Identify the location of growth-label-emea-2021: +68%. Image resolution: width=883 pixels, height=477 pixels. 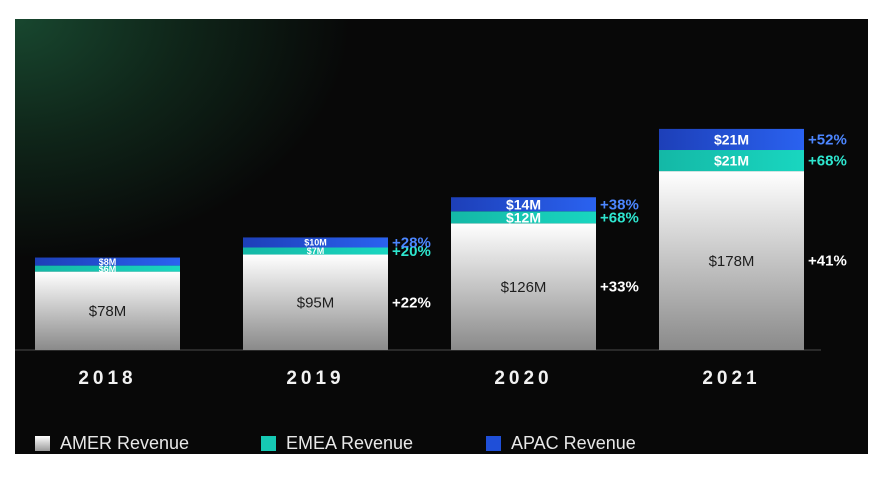
(827, 161).